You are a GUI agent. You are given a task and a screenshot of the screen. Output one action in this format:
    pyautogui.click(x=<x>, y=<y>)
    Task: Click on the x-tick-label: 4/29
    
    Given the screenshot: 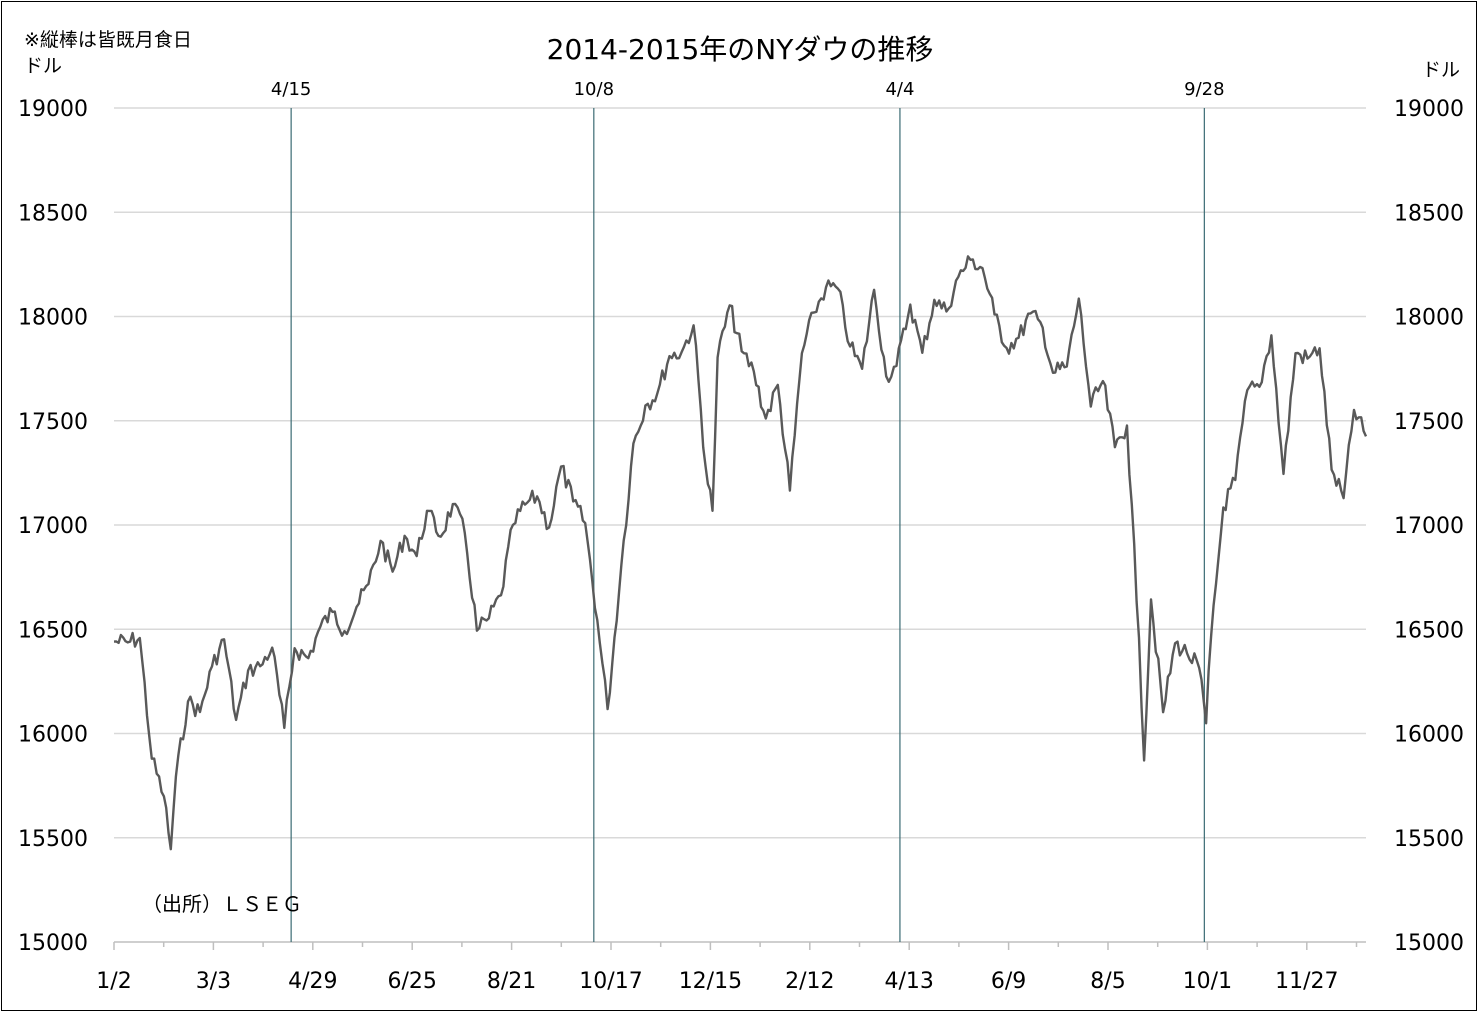 What is the action you would take?
    pyautogui.click(x=312, y=981)
    